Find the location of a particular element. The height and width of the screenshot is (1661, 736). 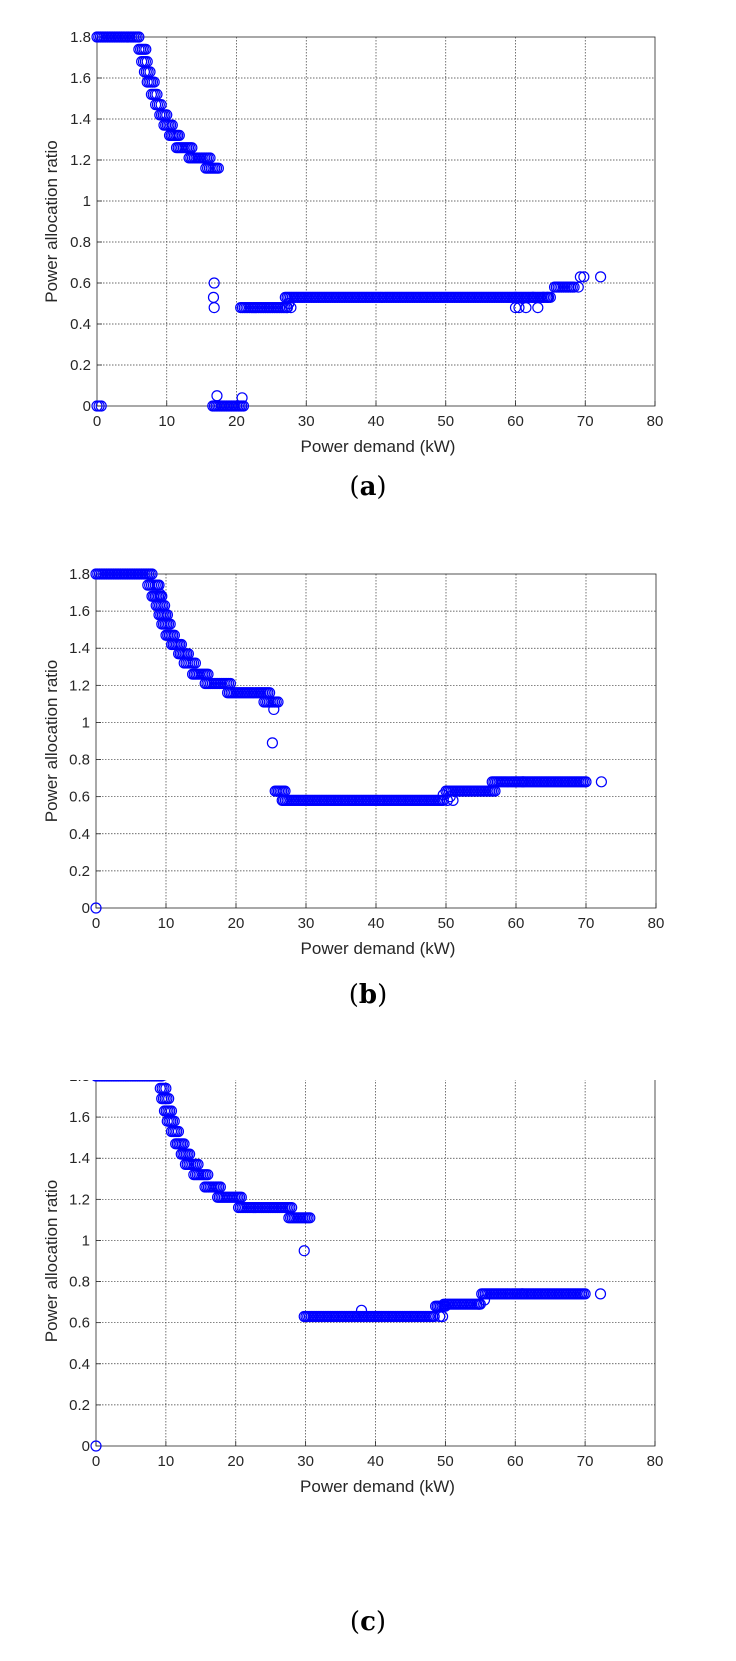

caption-a: (a) is located at coordinates (368, 487).